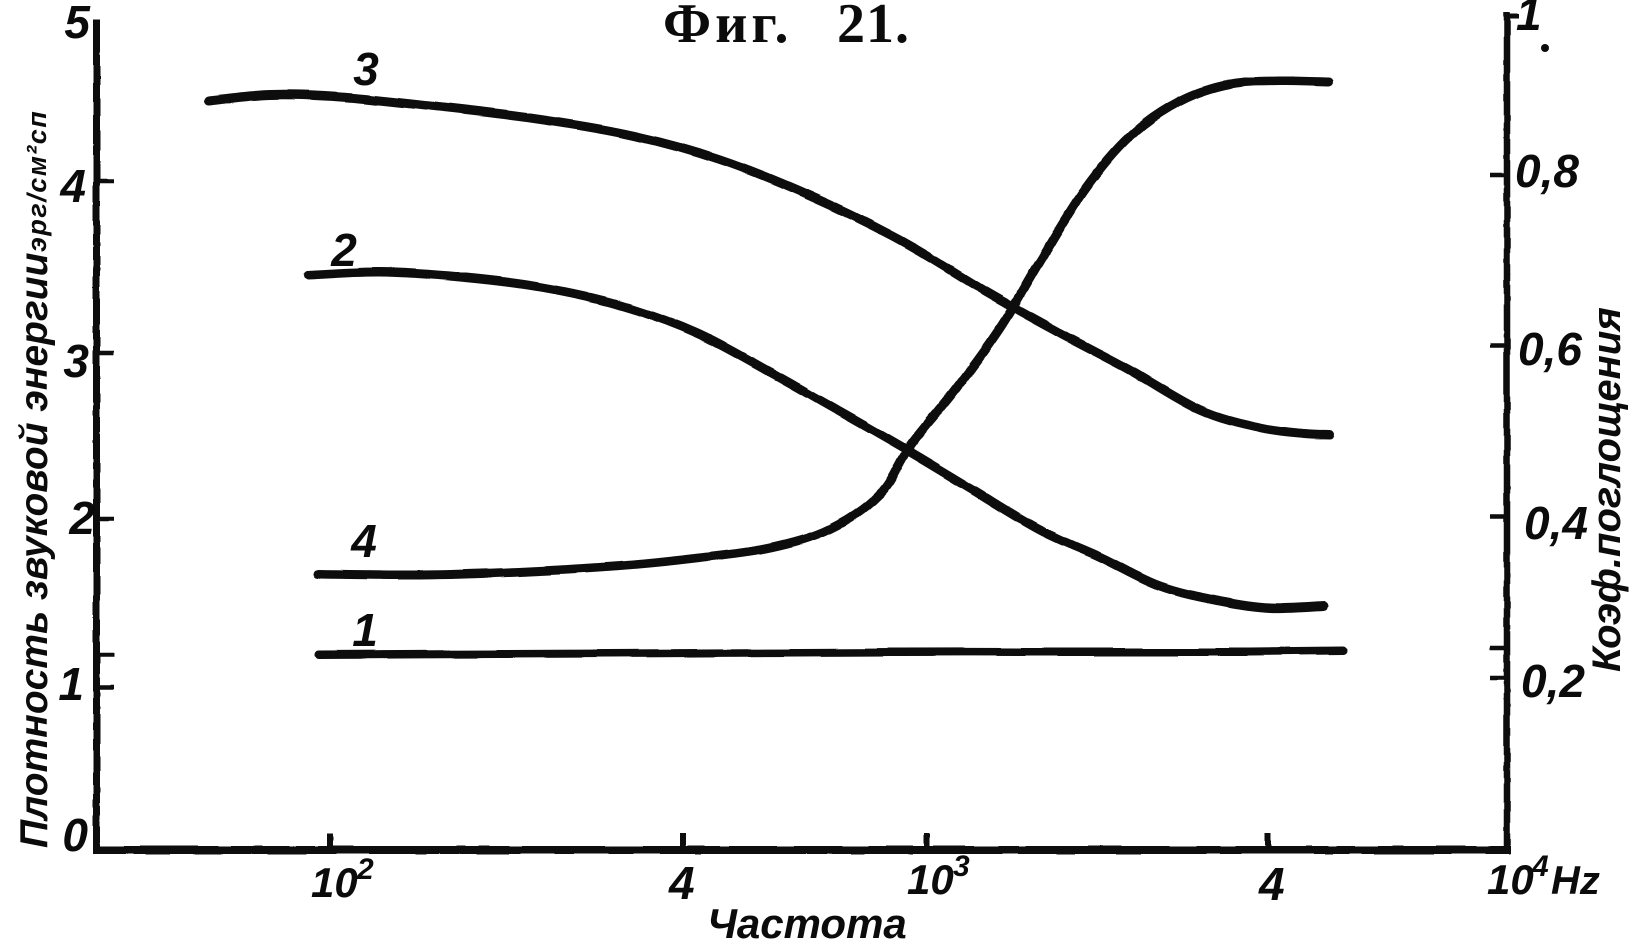 This screenshot has width=1638, height=940. What do you see at coordinates (1575, 881) in the screenshot?
I see `svg-text: Hz` at bounding box center [1575, 881].